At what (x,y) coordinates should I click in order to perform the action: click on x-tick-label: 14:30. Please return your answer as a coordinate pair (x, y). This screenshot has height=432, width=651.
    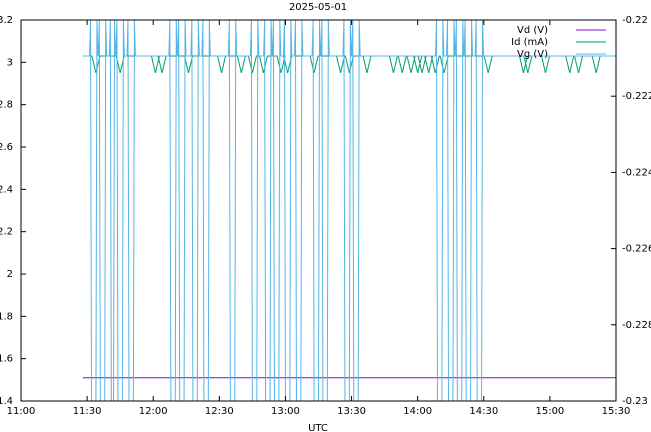
    Looking at the image, I should click on (483, 411).